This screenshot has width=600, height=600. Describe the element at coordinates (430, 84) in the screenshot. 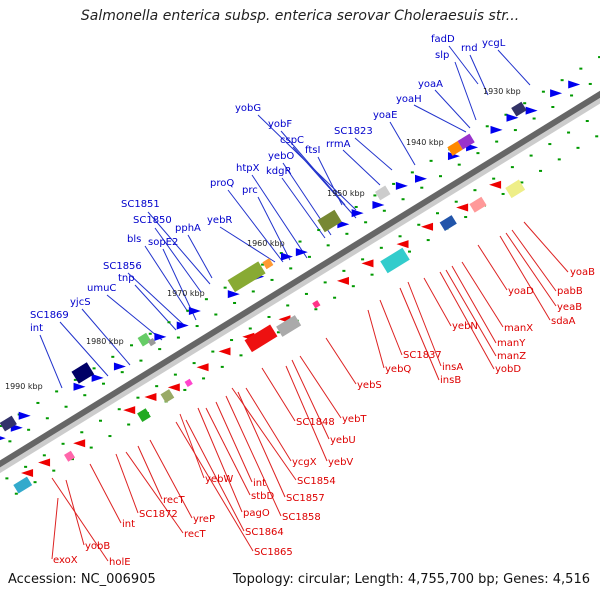

I see `gene-label: yoaA` at that location.